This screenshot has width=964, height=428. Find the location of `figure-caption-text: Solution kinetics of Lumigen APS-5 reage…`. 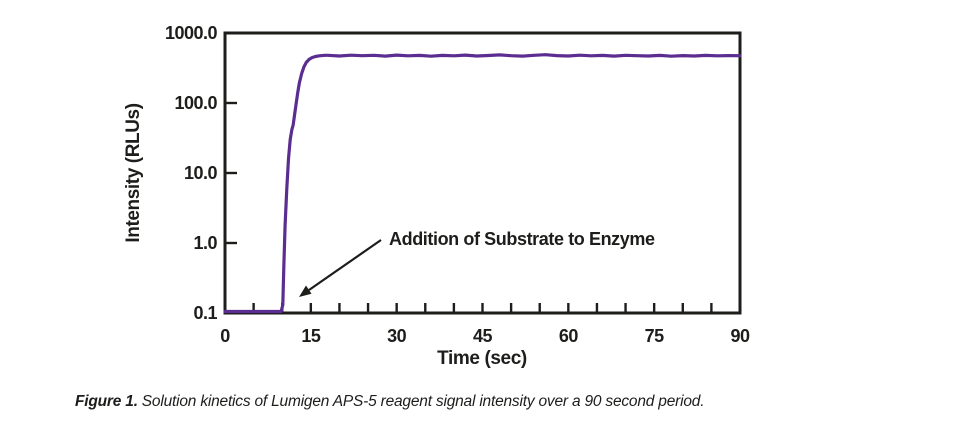

figure-caption-text: Solution kinetics of Lumigen APS-5 reage… is located at coordinates (423, 401).